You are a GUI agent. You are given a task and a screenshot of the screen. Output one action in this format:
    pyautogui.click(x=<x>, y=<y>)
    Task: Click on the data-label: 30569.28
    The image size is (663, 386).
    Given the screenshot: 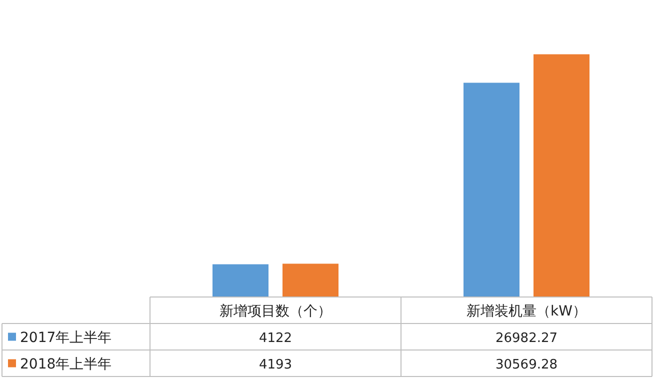 What is the action you would take?
    pyautogui.click(x=526, y=364)
    